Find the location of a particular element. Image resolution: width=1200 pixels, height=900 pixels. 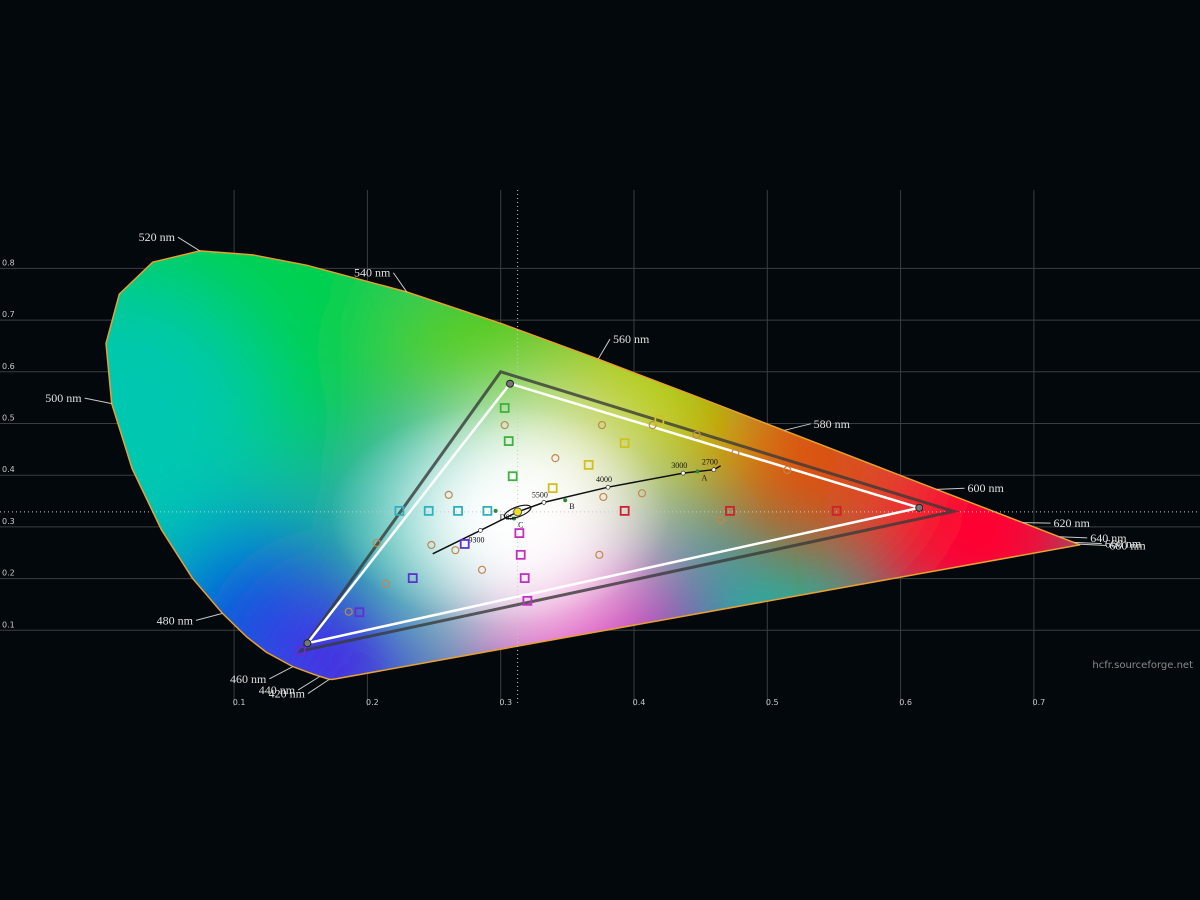

white-ellipse is located at coordinates (517, 512).